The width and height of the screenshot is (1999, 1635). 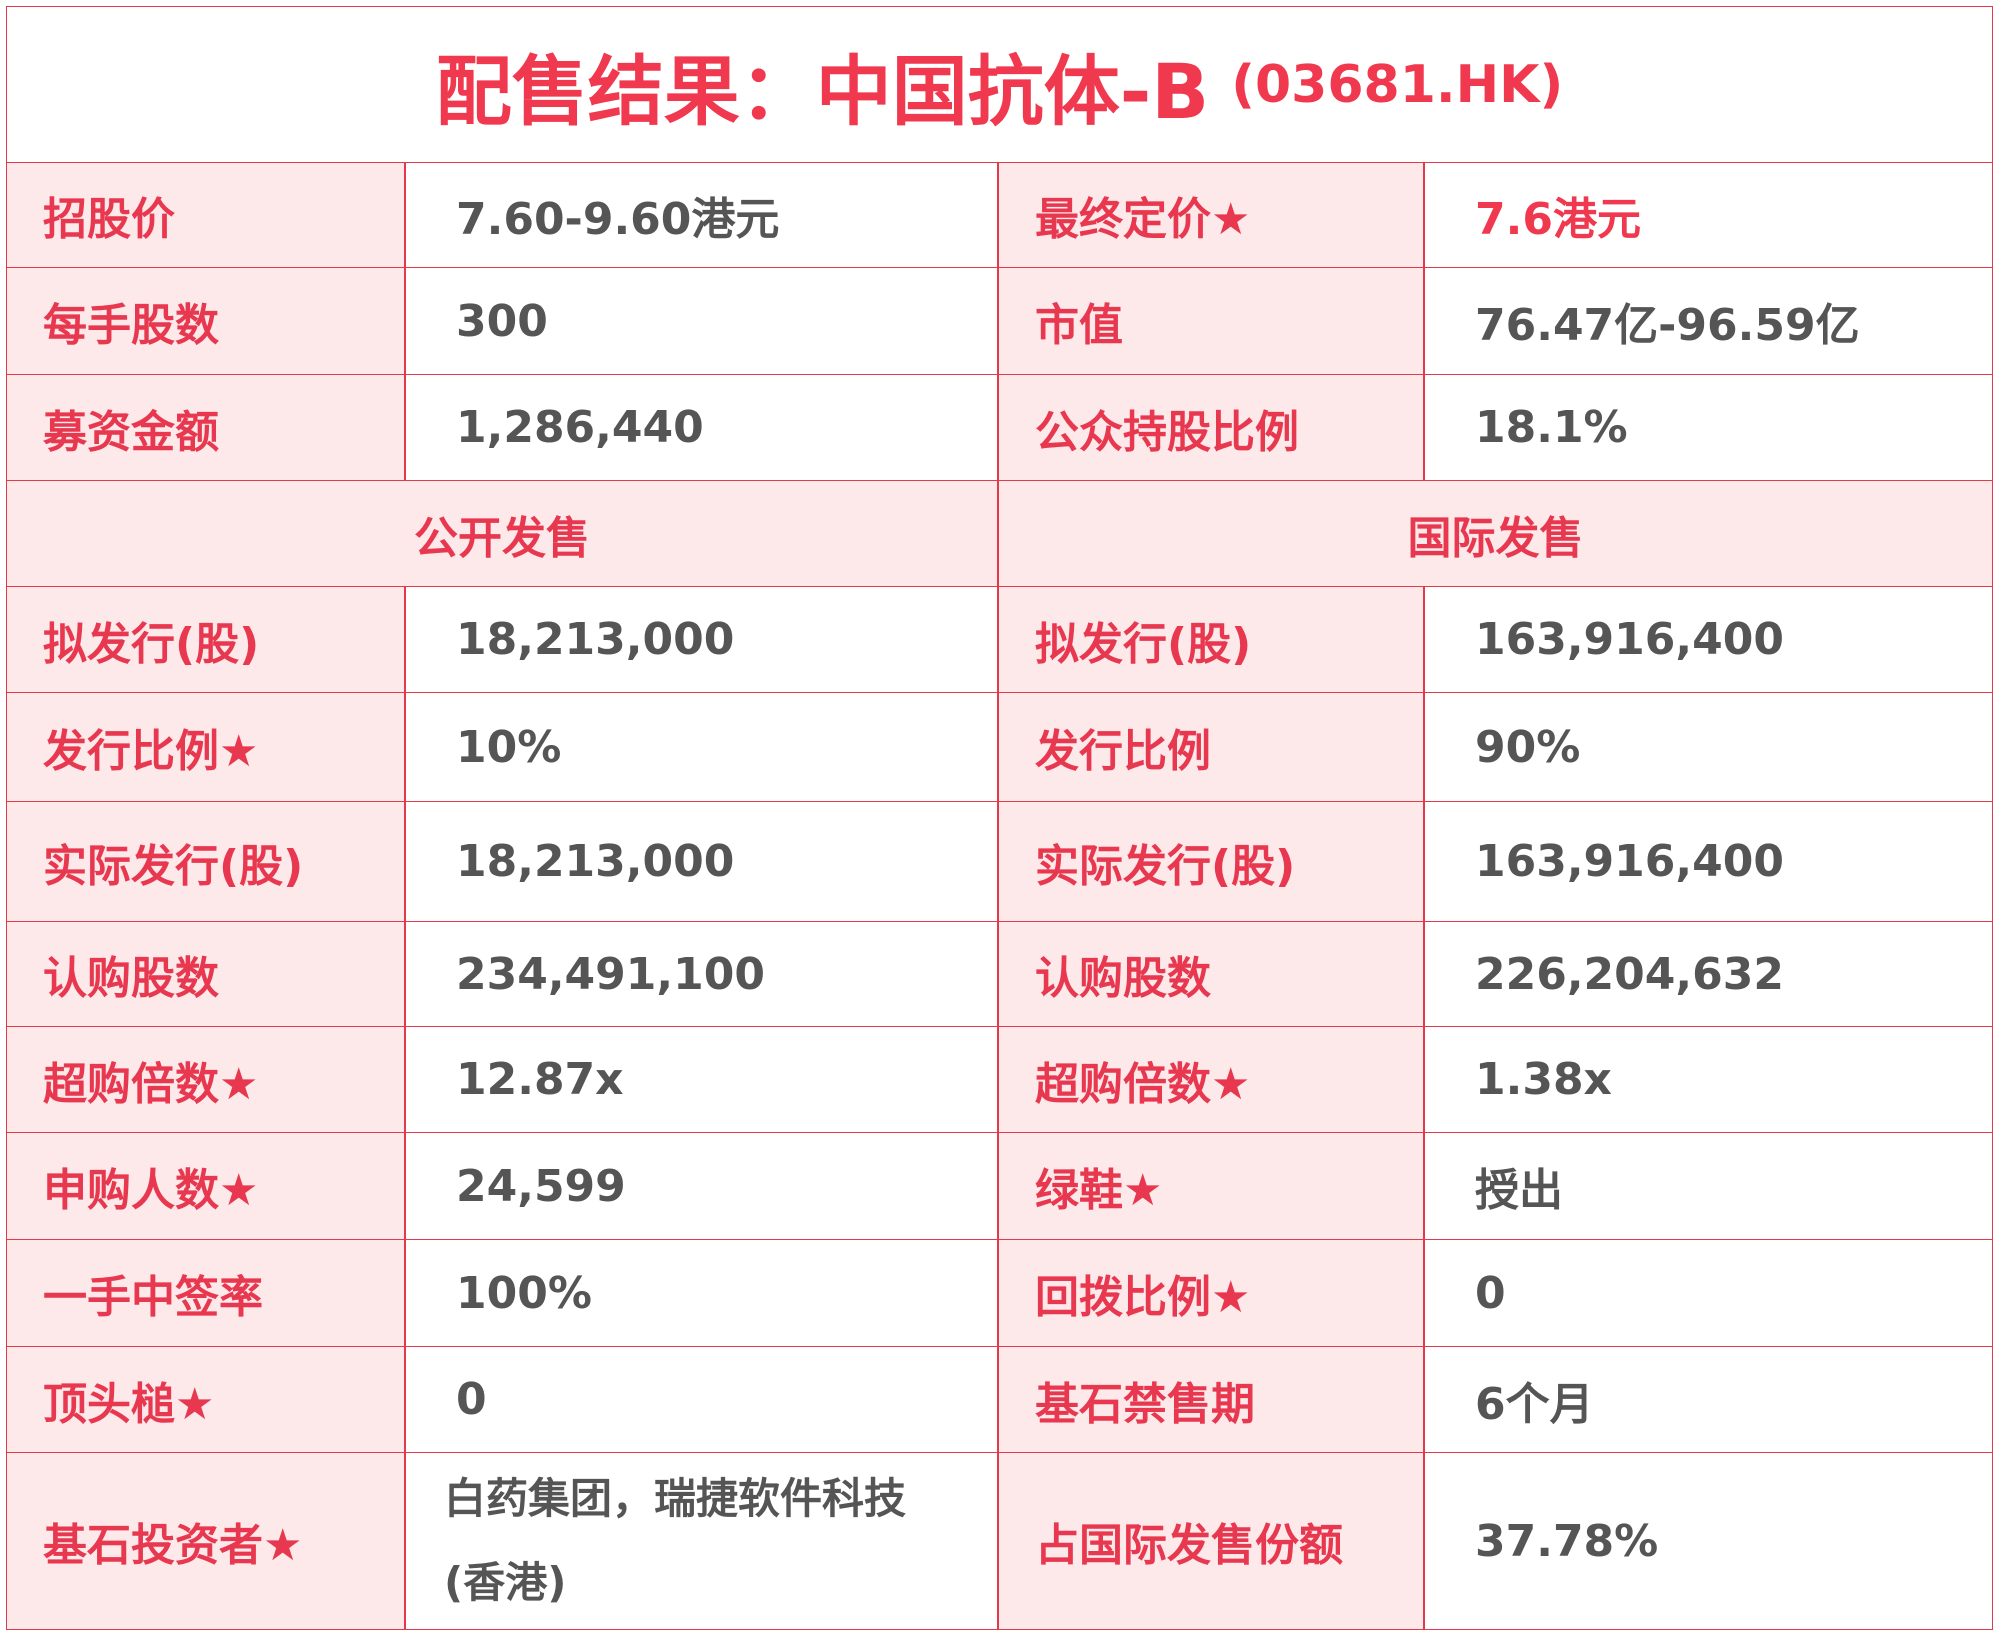 I want to click on value-cell: 12.87x, so click(x=701, y=1079).